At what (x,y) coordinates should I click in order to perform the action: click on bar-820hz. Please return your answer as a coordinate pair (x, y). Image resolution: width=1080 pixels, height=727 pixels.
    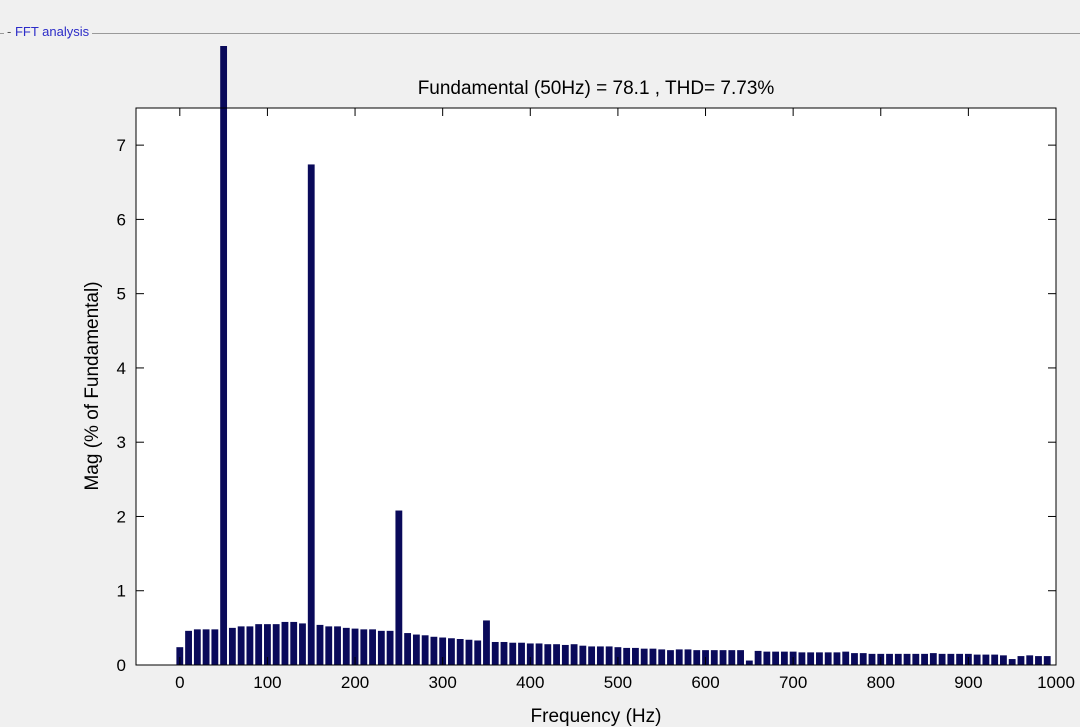
    Looking at the image, I should click on (898, 659).